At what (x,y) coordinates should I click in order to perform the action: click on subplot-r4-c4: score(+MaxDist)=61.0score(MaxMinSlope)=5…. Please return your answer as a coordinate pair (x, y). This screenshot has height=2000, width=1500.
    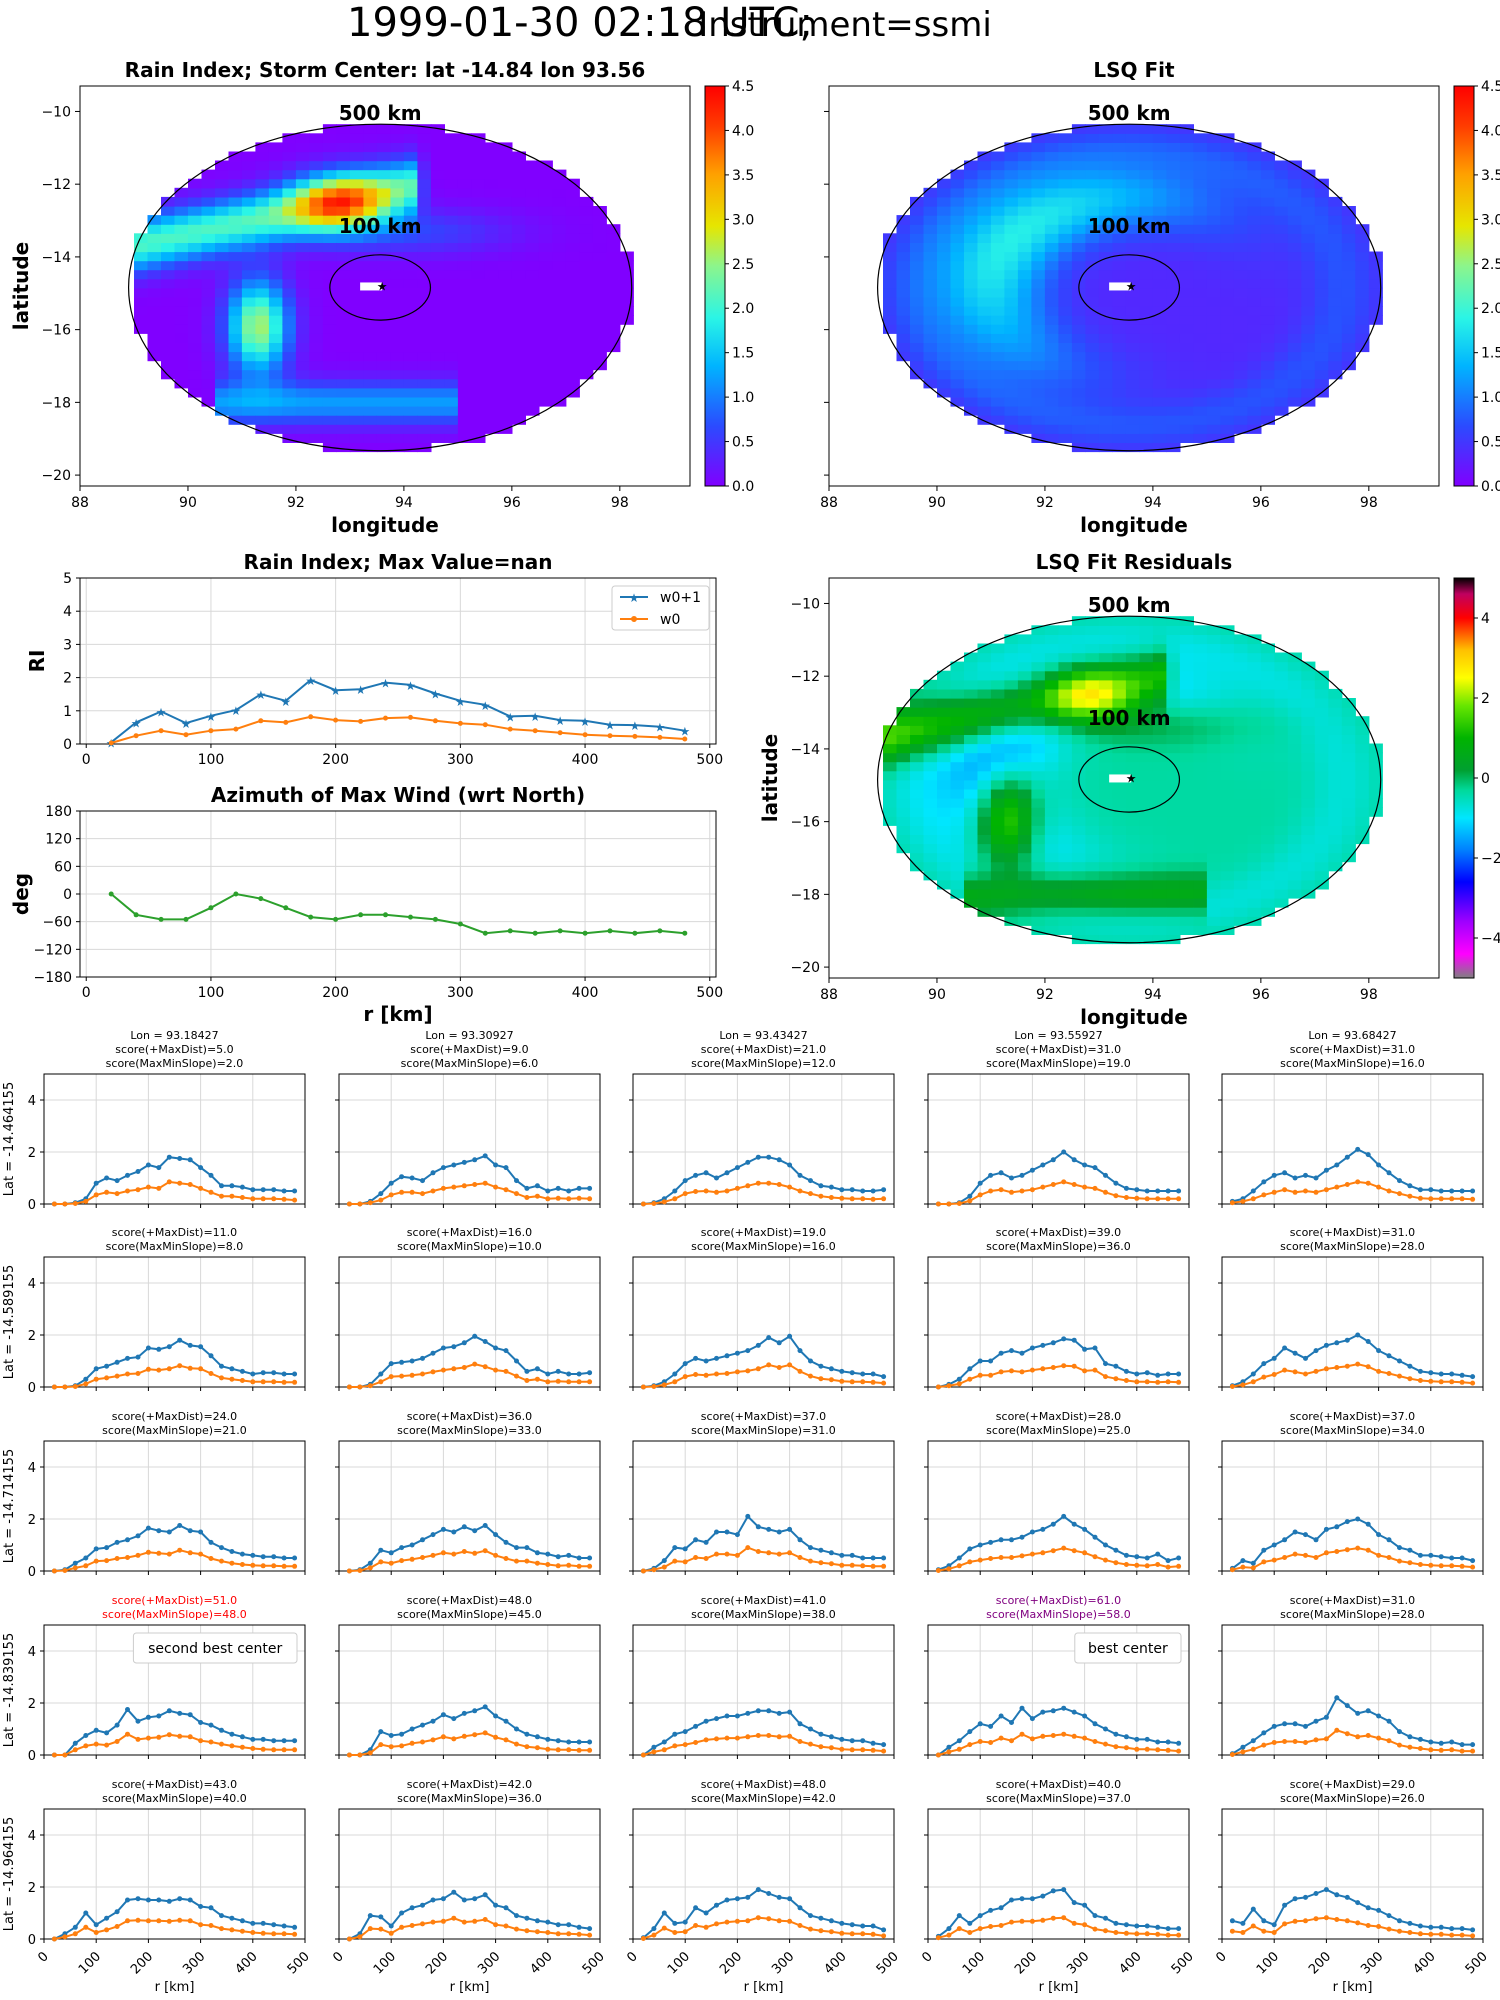
    Looking at the image, I should click on (1057, 1676).